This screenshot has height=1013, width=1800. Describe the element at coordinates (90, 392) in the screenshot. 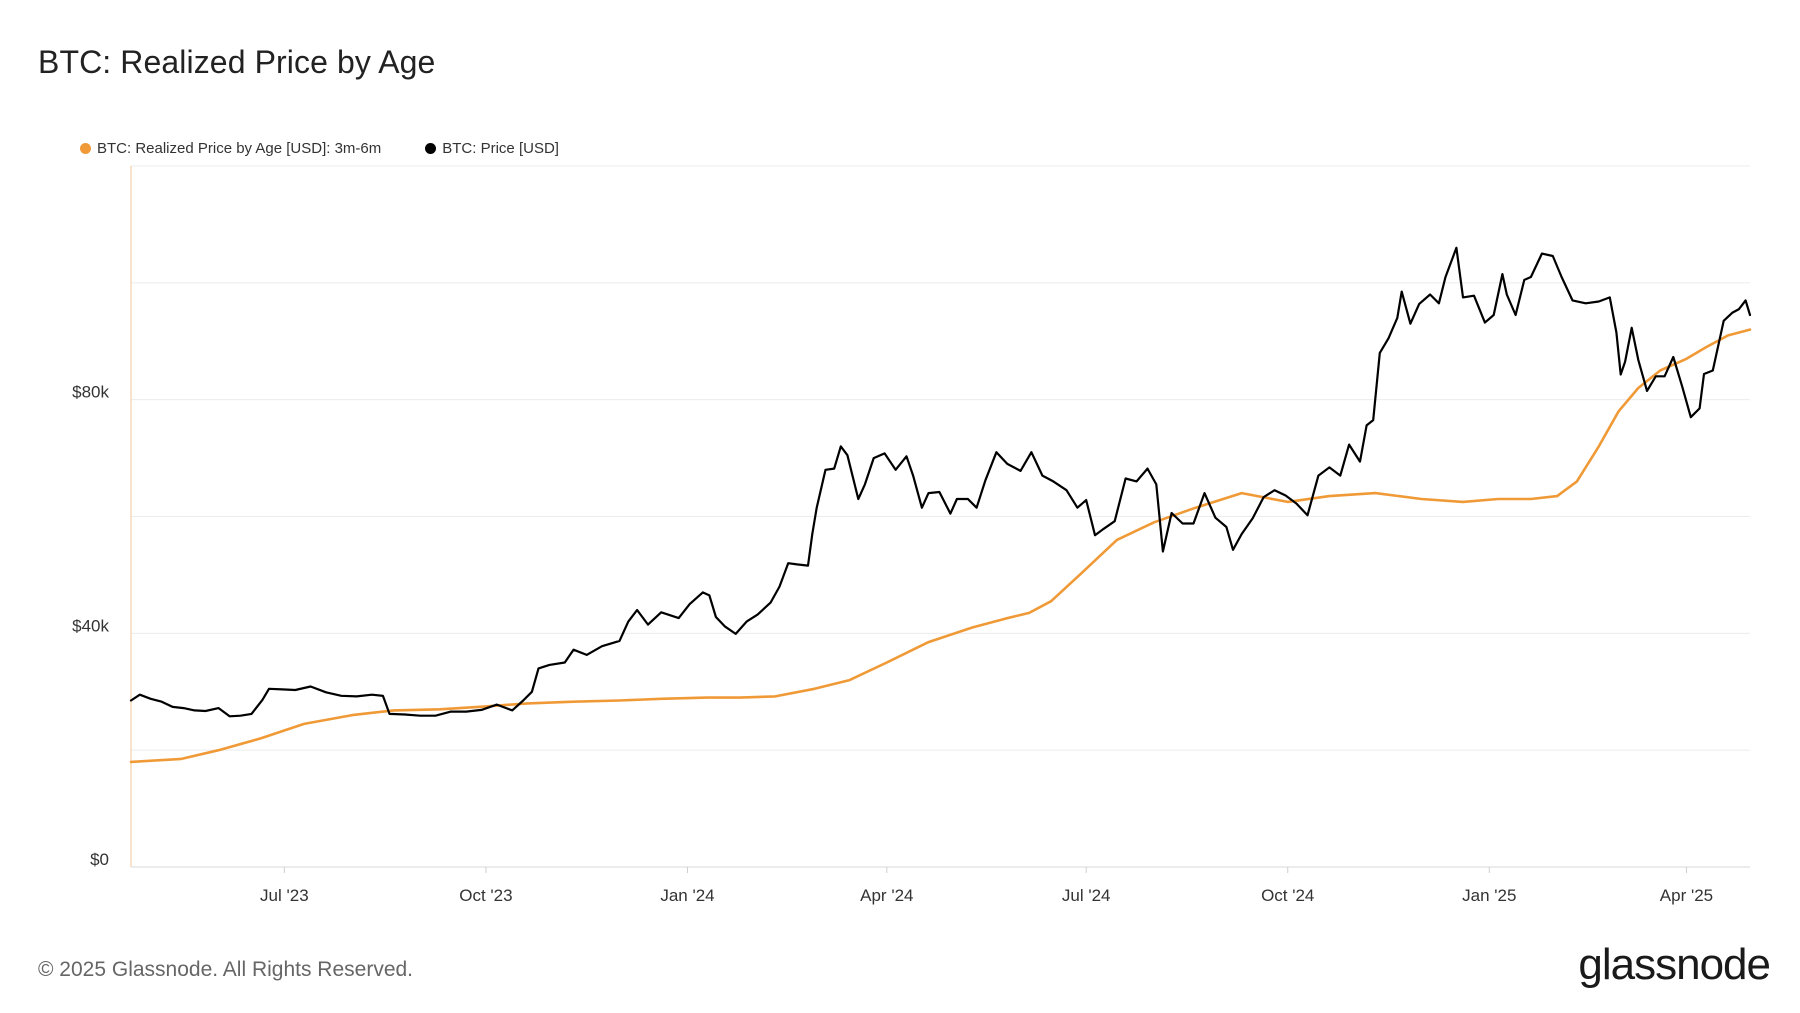

I see `y-tick-label: $80k` at that location.